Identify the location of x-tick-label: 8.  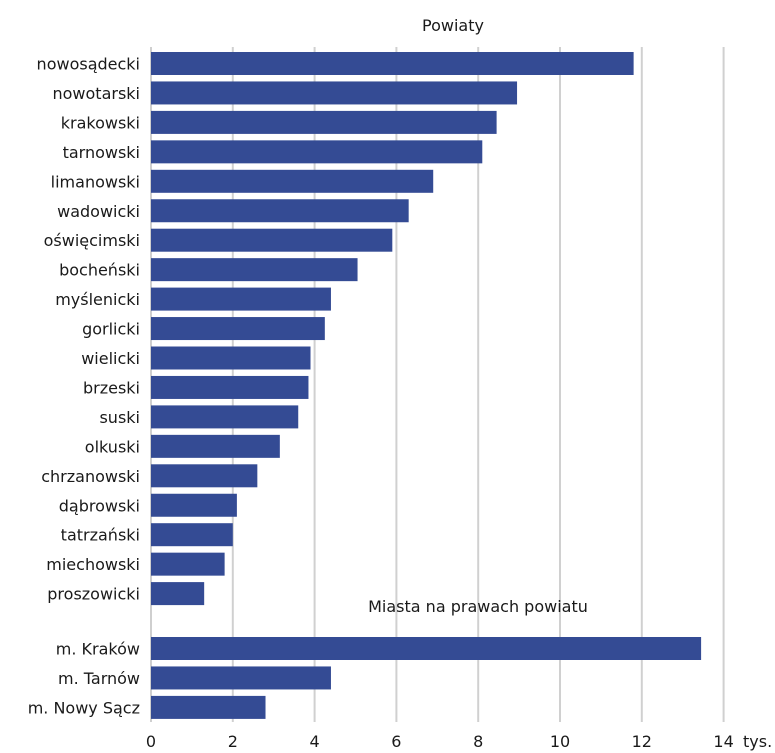
(478, 741).